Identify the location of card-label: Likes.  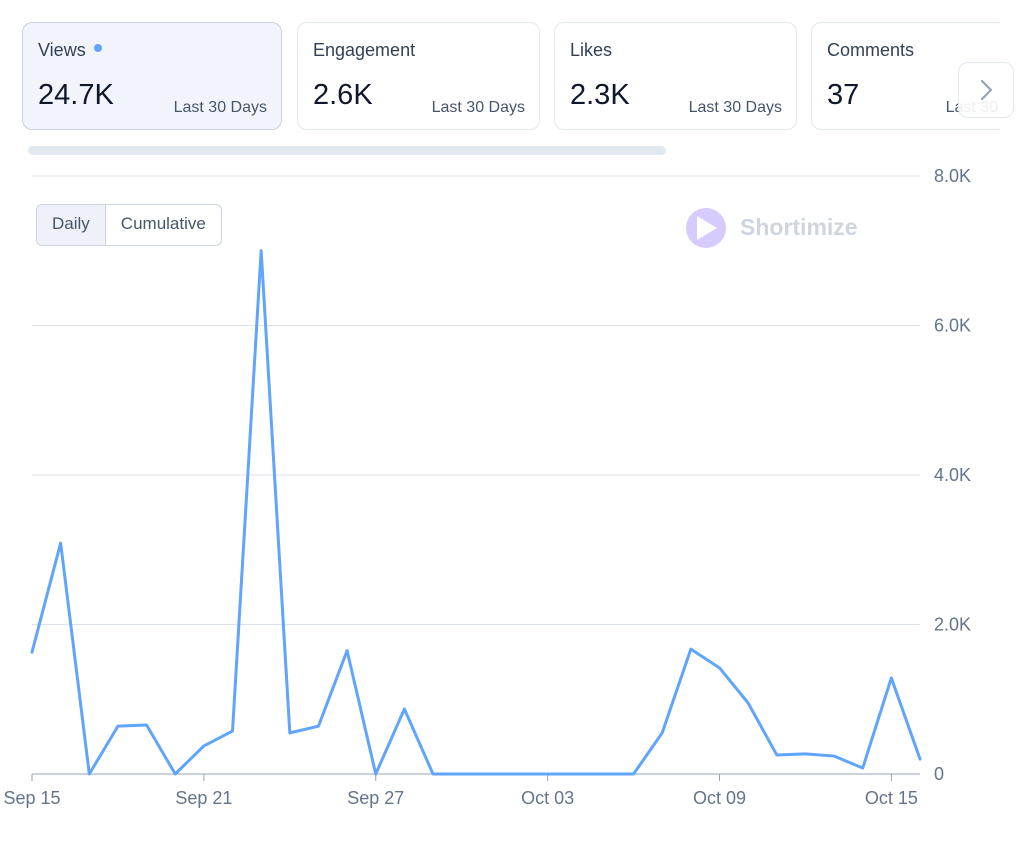
(591, 50).